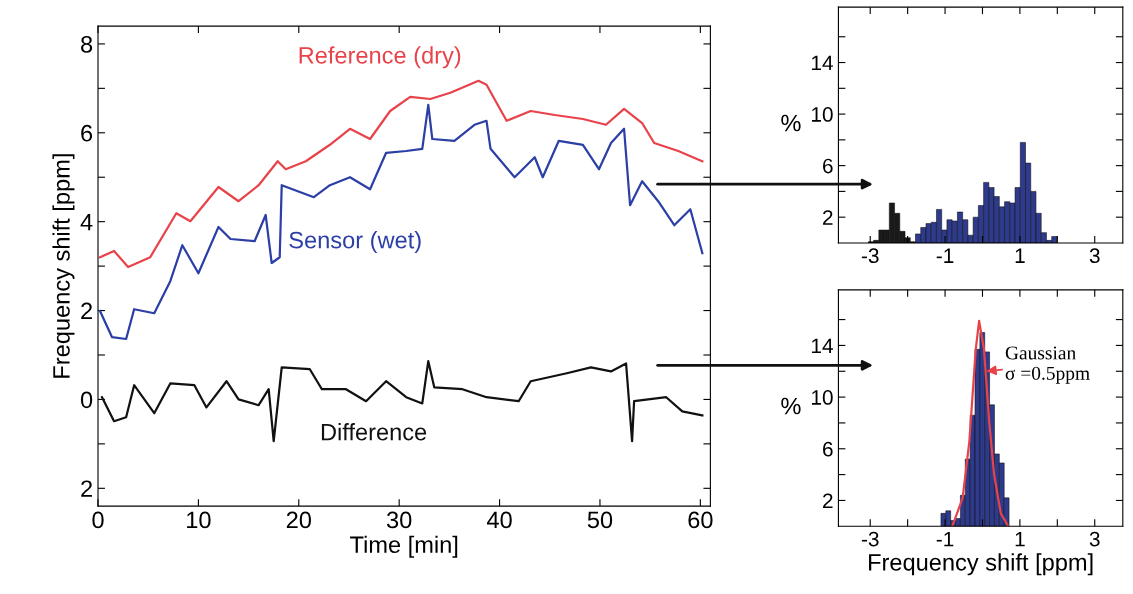  Describe the element at coordinates (374, 432) in the screenshot. I see `series-label: Difference` at that location.